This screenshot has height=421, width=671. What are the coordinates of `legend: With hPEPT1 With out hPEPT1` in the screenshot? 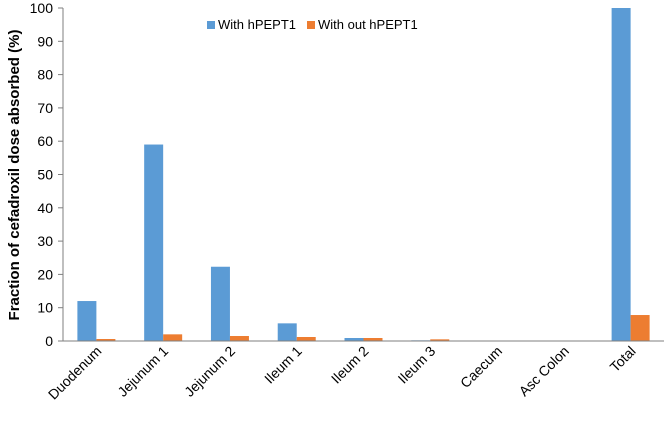 It's located at (312, 24).